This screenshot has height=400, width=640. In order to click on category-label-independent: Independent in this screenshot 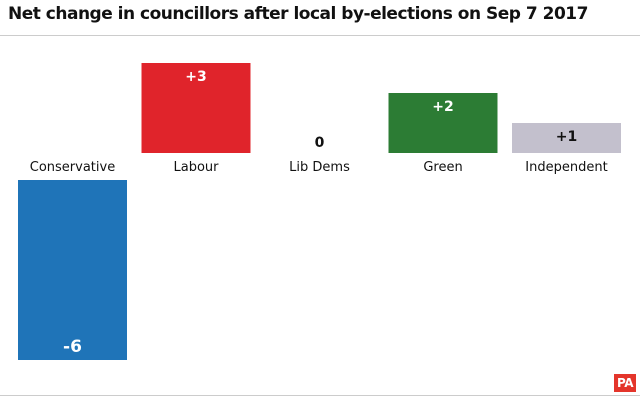, I will do `click(566, 167)`.